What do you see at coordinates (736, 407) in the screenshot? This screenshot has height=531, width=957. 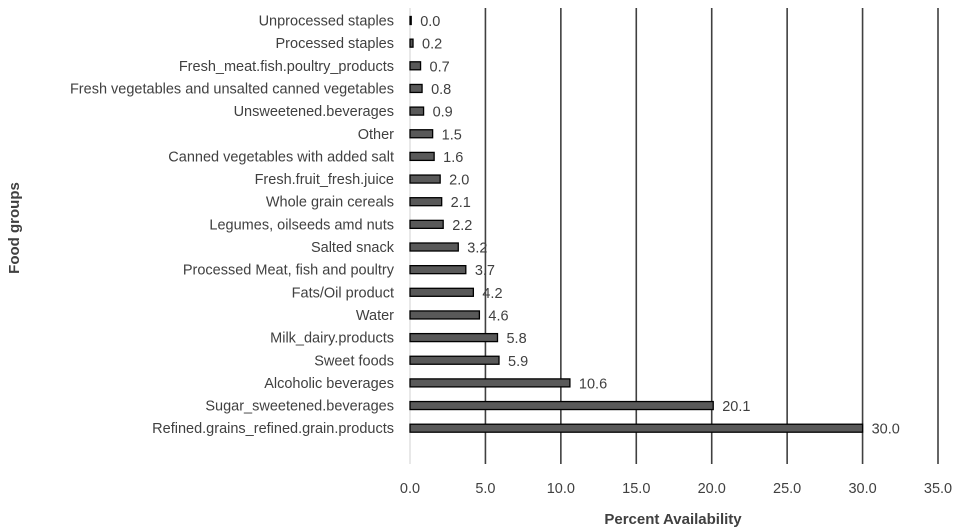 I see `value-label: 20.1` at bounding box center [736, 407].